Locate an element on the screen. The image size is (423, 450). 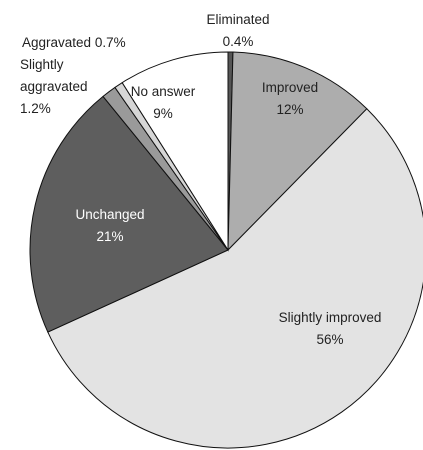
slice-label: Aggravated 0.7% is located at coordinates (87, 43).